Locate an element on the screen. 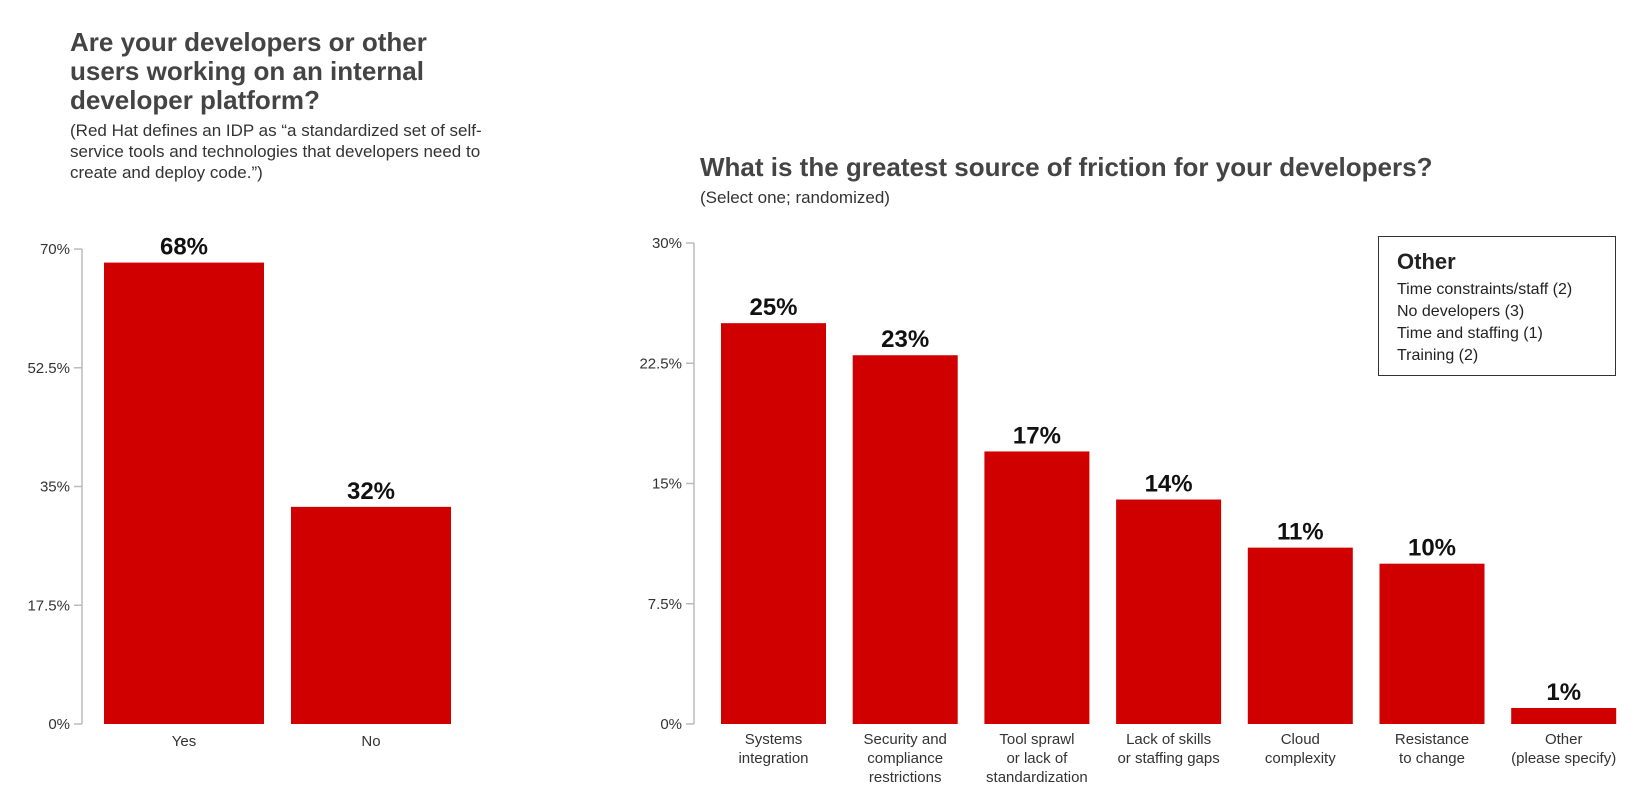 Image resolution: width=1640 pixels, height=800 pixels. chart1-y-tick-label: 35% is located at coordinates (55, 487).